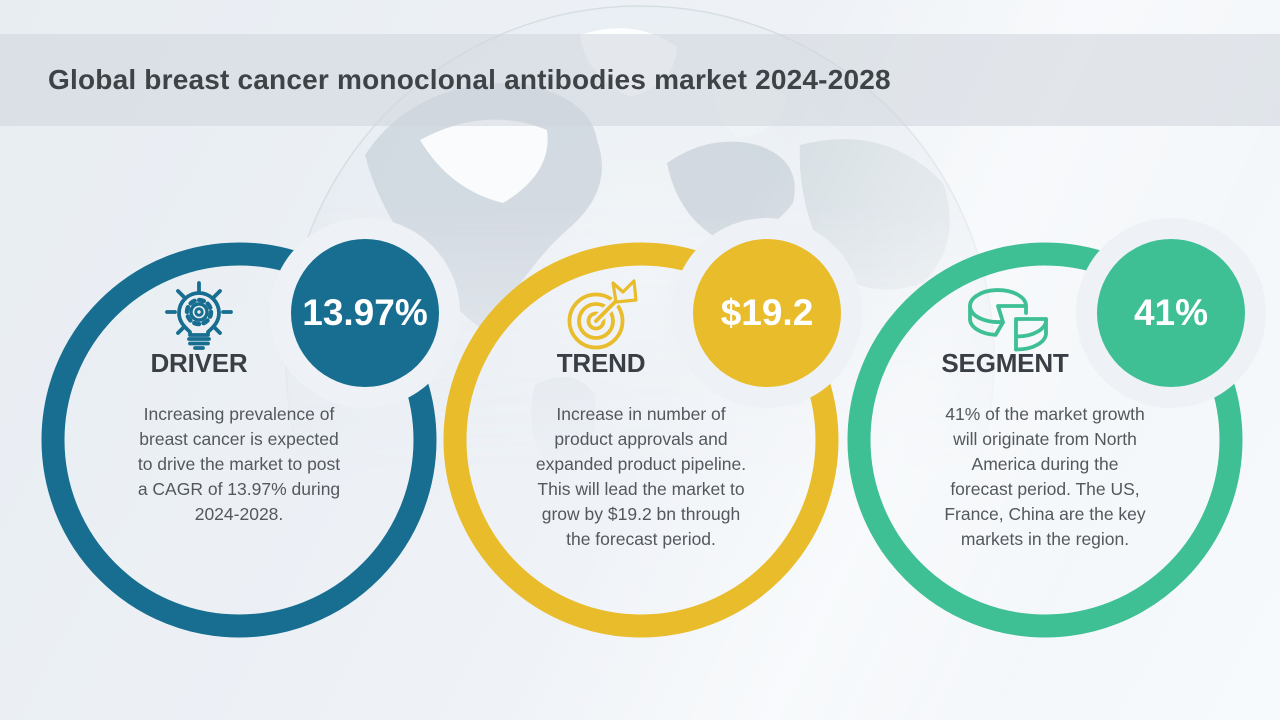 This screenshot has height=720, width=1280. What do you see at coordinates (1031, 328) in the screenshot?
I see `slice-top-face` at bounding box center [1031, 328].